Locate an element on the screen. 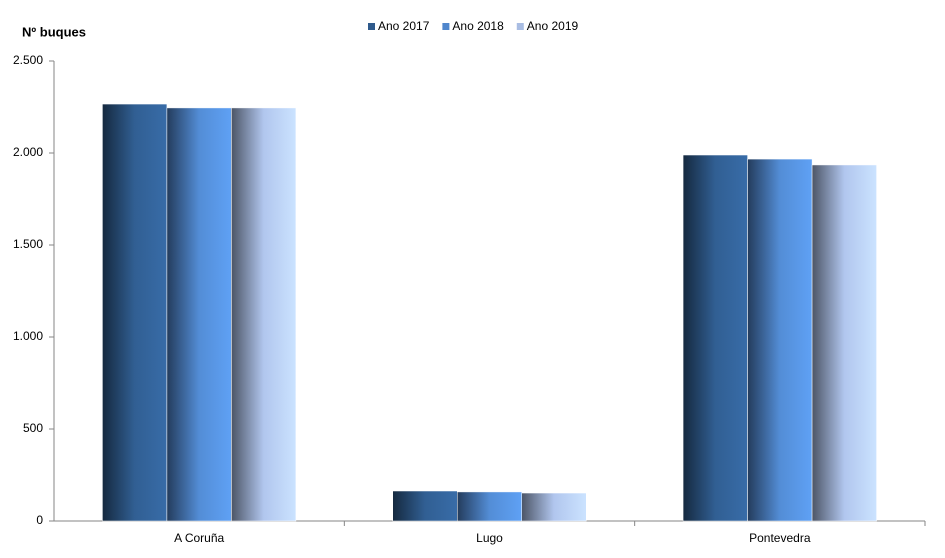 This screenshot has height=558, width=945. y-tick-label: 500 is located at coordinates (33, 428).